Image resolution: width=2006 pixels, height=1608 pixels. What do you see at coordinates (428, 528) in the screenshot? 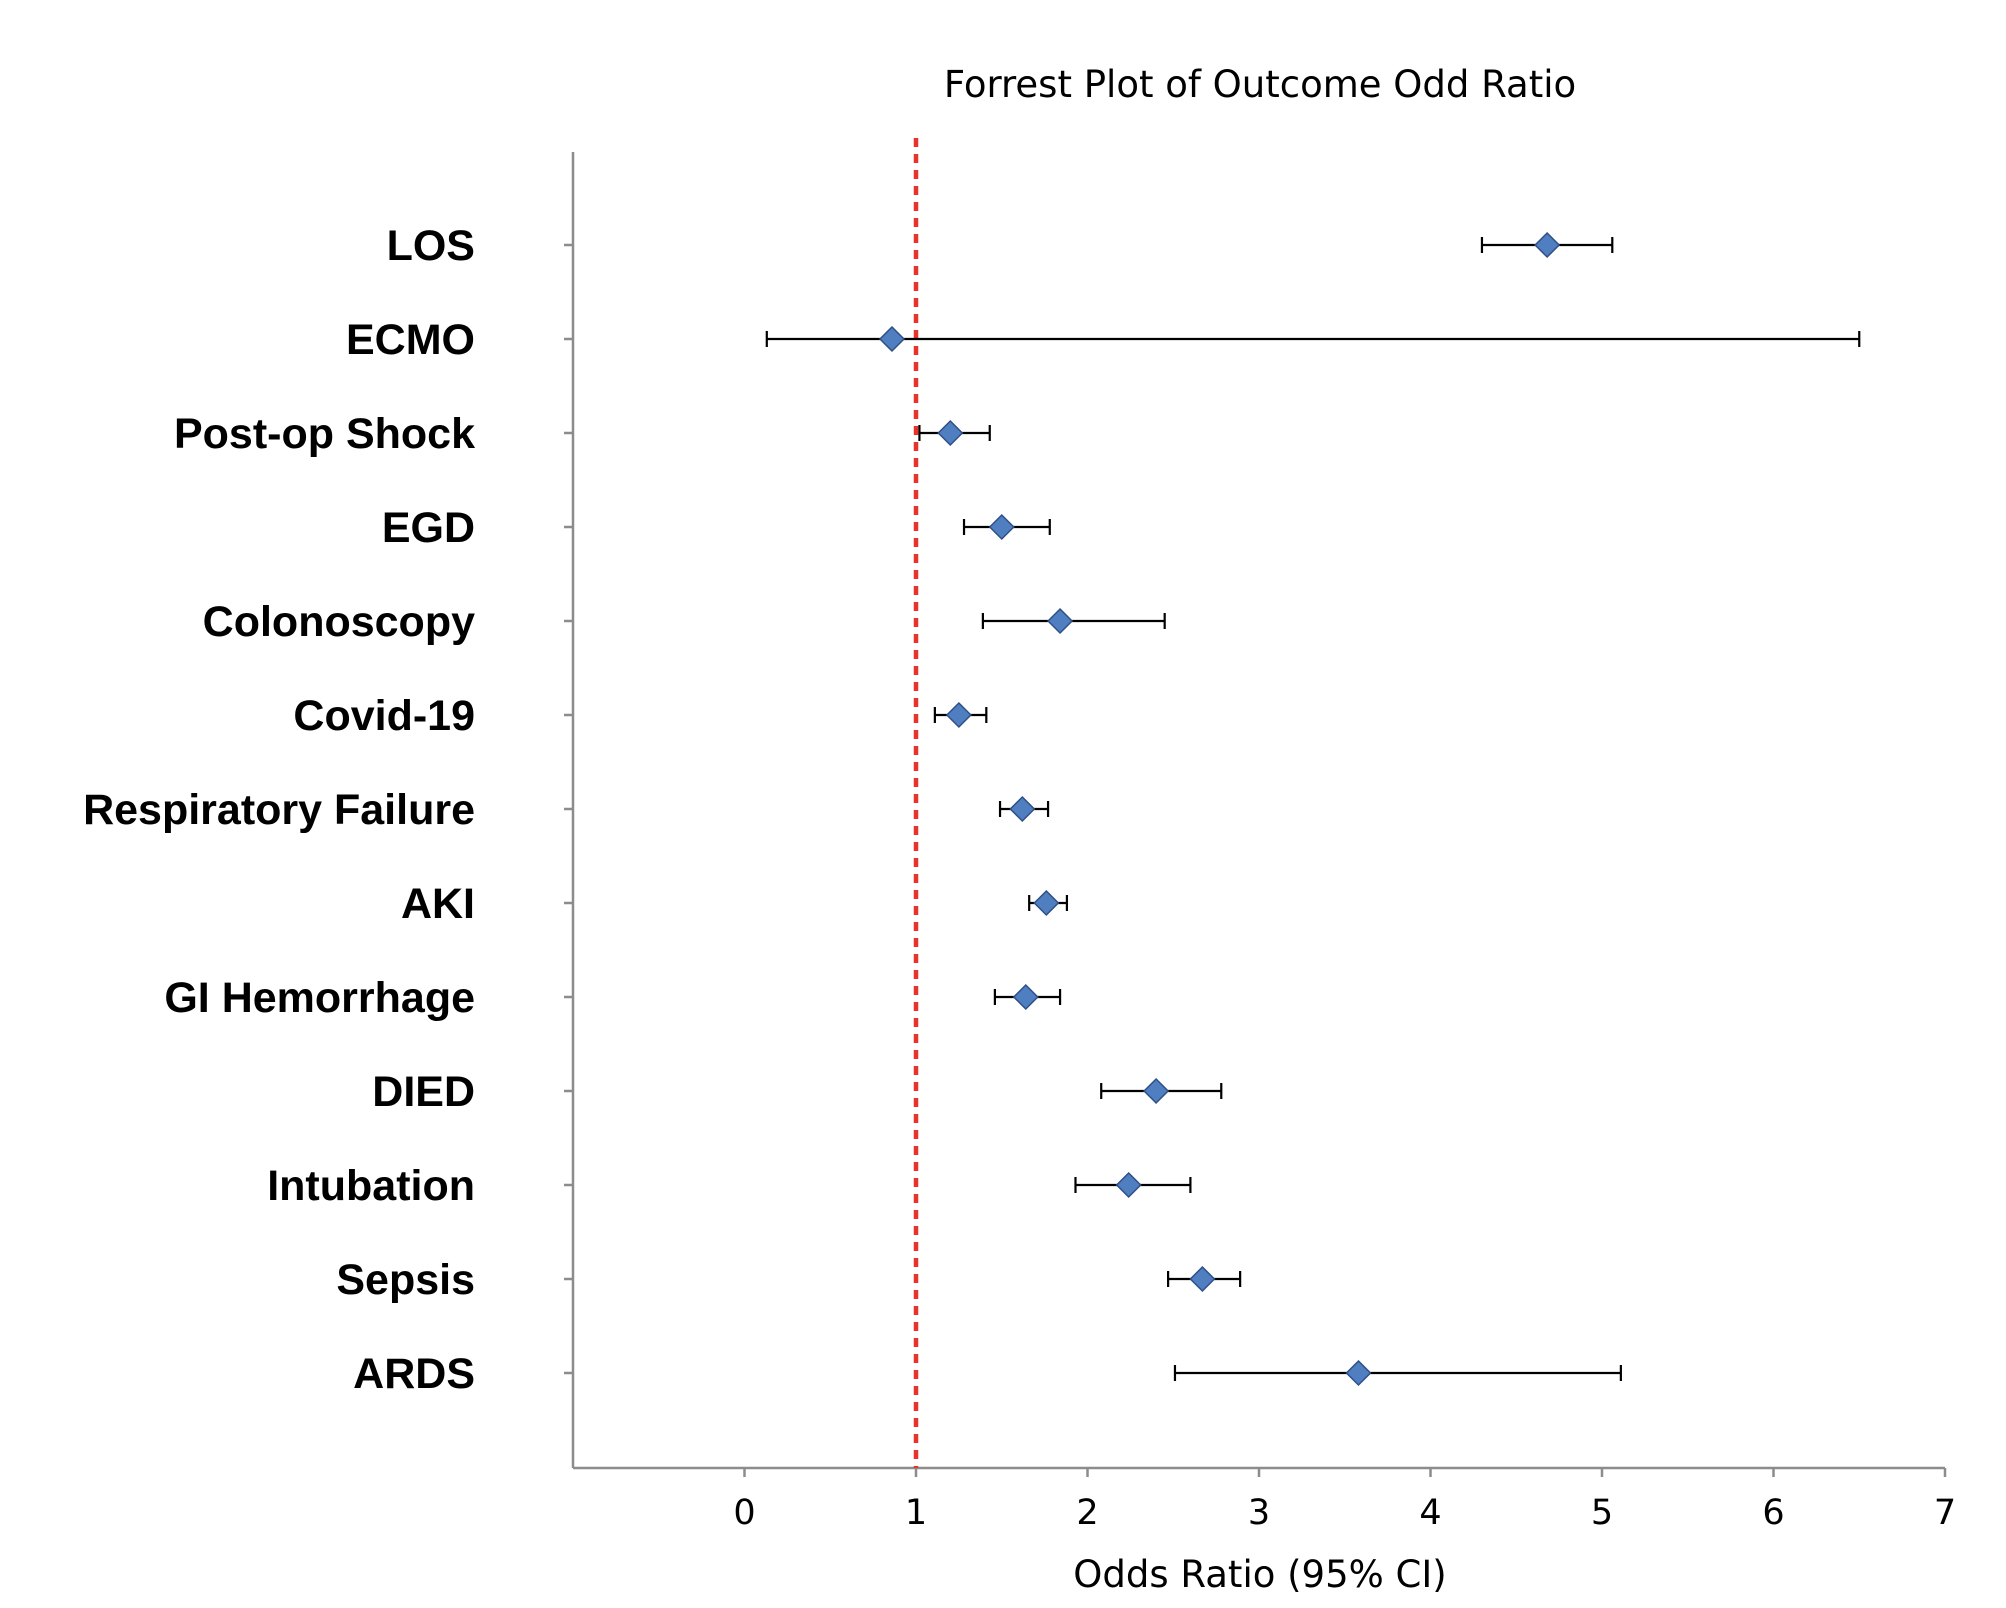
I see `category-label: EGD` at bounding box center [428, 528].